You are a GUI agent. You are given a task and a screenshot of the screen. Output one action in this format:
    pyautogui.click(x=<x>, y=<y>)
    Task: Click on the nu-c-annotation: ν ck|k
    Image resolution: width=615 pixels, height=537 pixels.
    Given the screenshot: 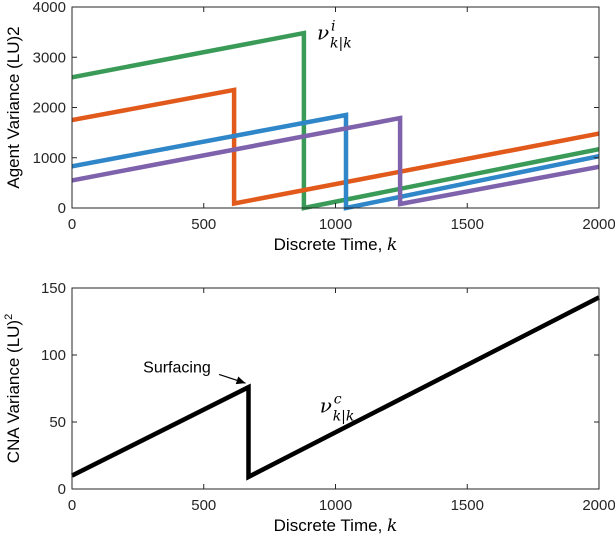 What is the action you would take?
    pyautogui.click(x=337, y=408)
    